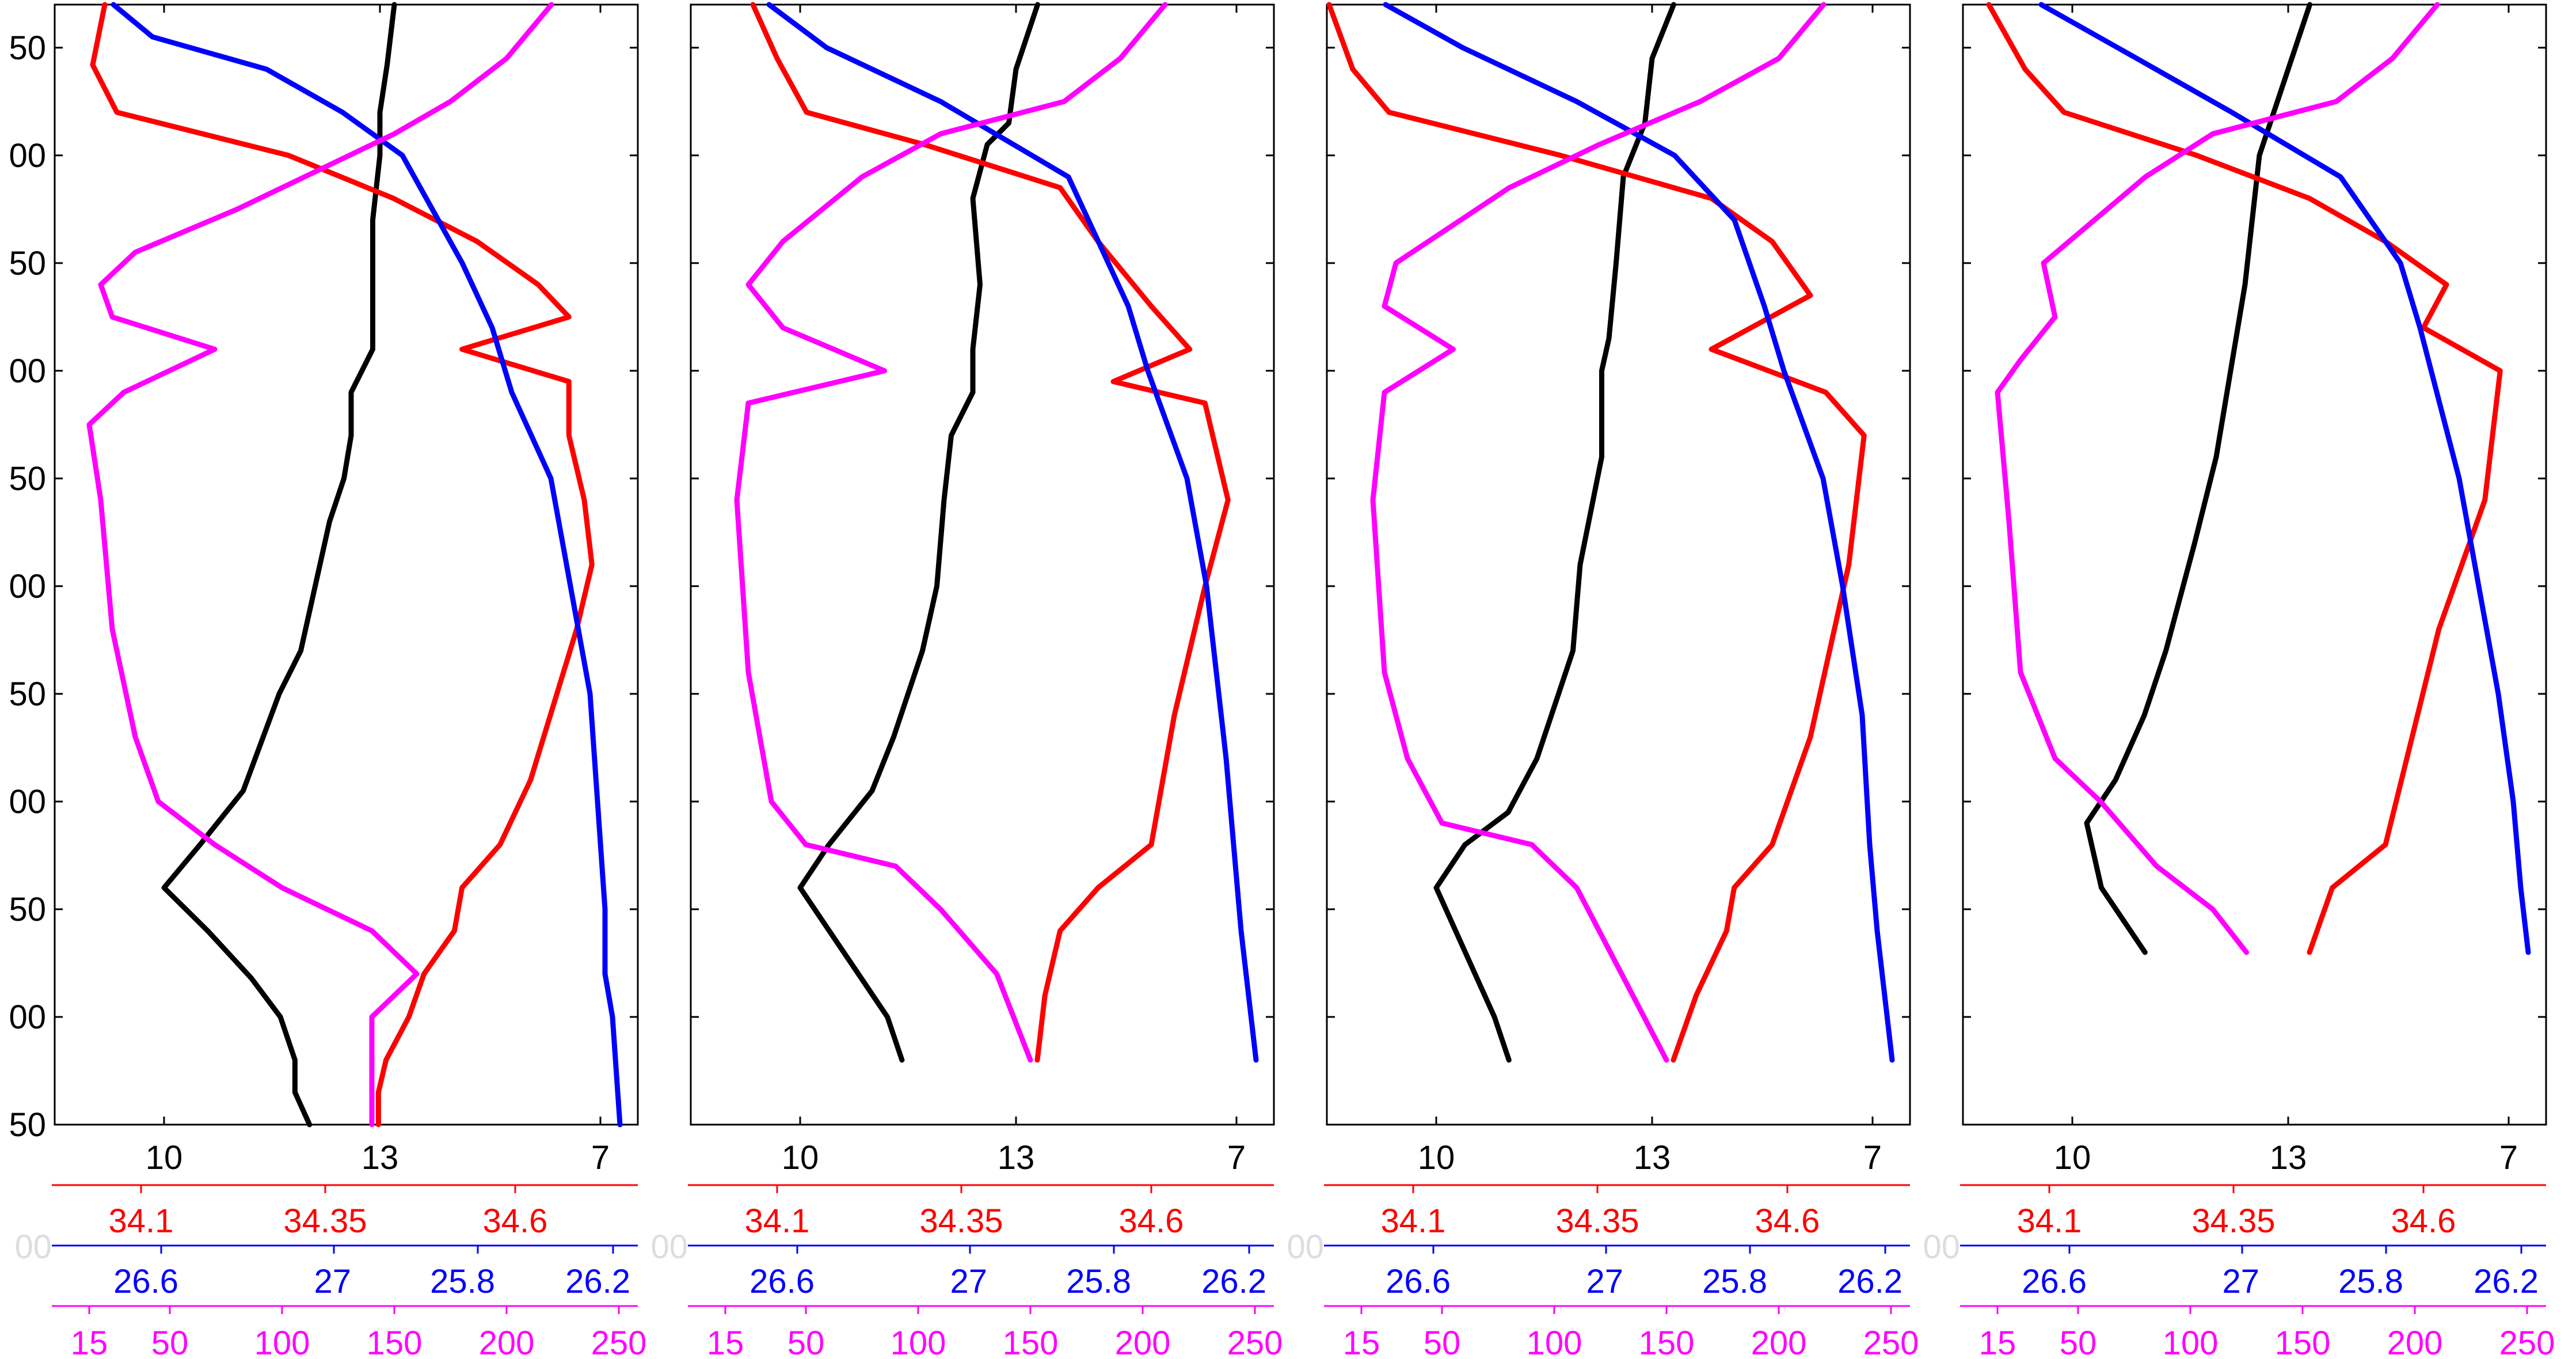 The image size is (2576, 1359). I want to click on depth-tick-labels: 50 00 50 00 50 00 50 00 50 00 50, so click(27, 586).